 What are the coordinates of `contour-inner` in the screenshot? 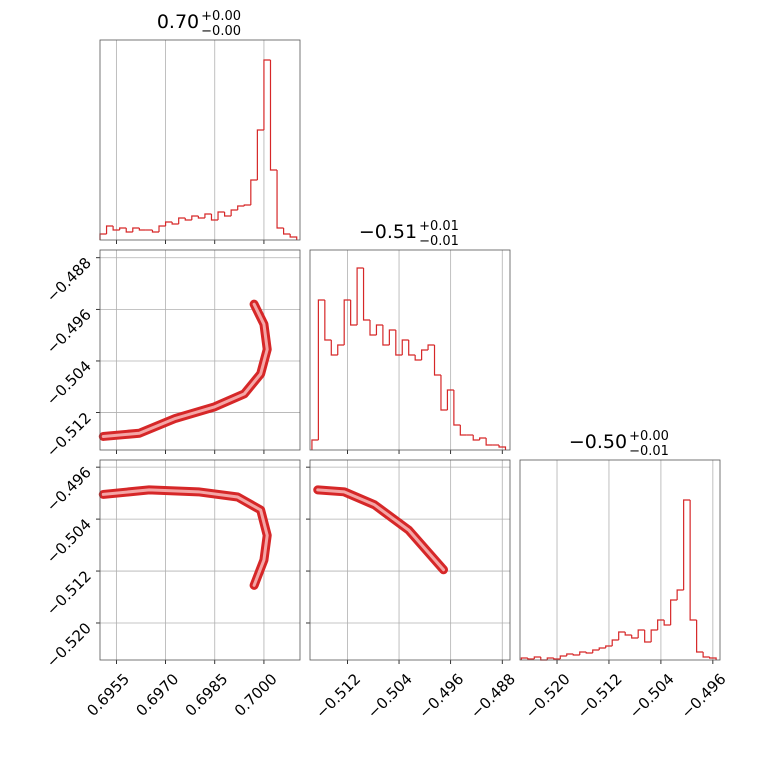 It's located at (381, 530).